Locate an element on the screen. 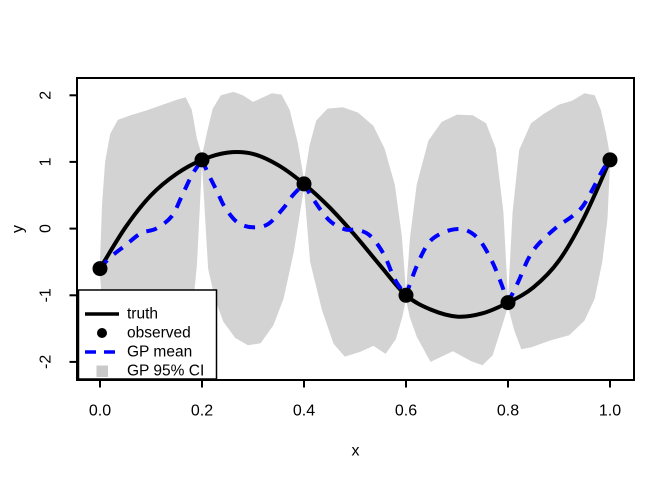  legend-label-observed: observed is located at coordinates (159, 333).